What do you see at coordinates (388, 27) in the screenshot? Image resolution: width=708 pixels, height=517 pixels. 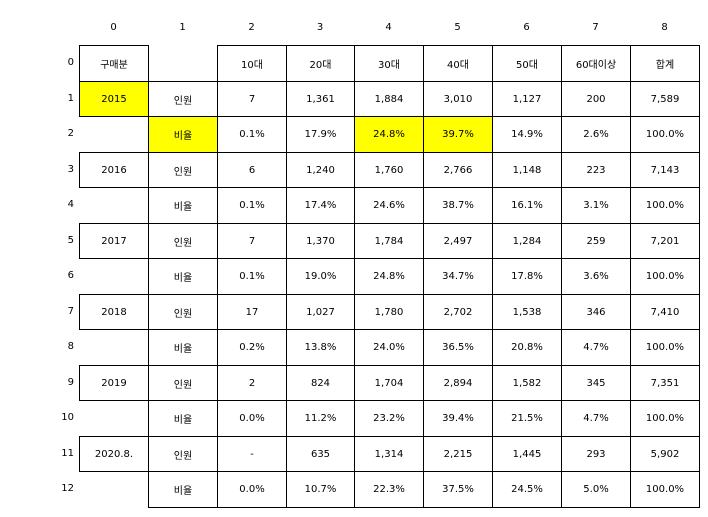 I see `column-header-4: 4` at bounding box center [388, 27].